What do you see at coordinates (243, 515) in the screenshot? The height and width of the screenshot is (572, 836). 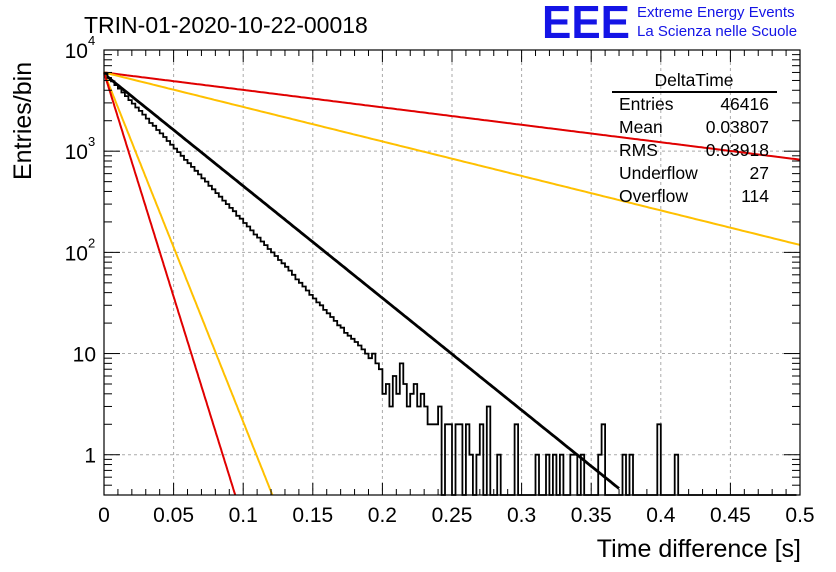 I see `x-tick-label: 0.1` at bounding box center [243, 515].